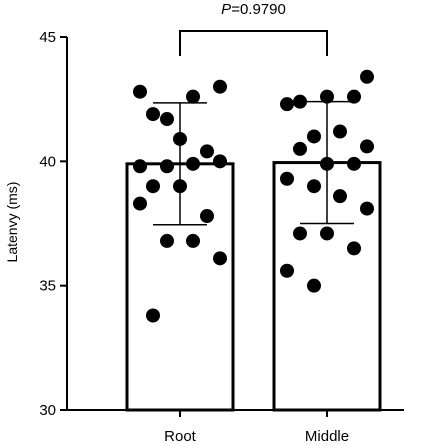 The image size is (432, 446). What do you see at coordinates (258, 9) in the screenshot?
I see `p-value: =0.9790` at bounding box center [258, 9].